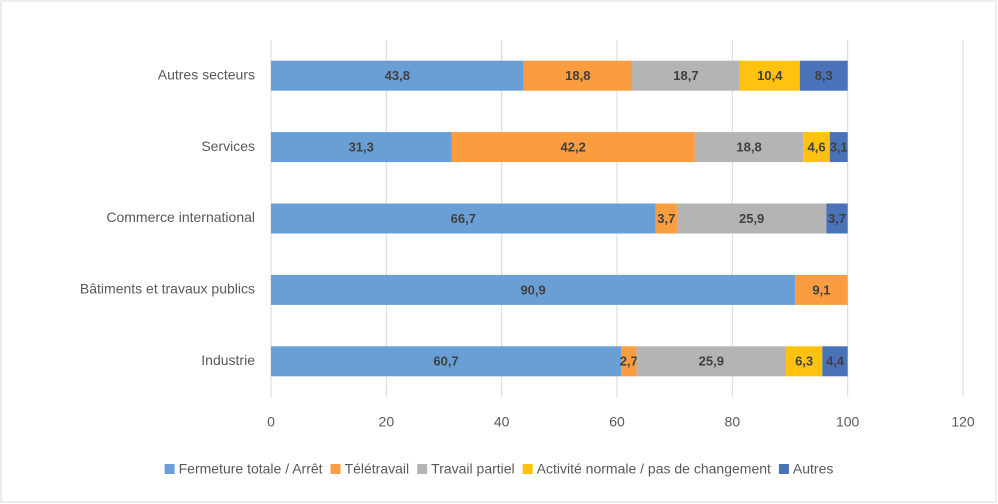 This screenshot has height=504, width=998. I want to click on value-label: 8,3, so click(824, 75).